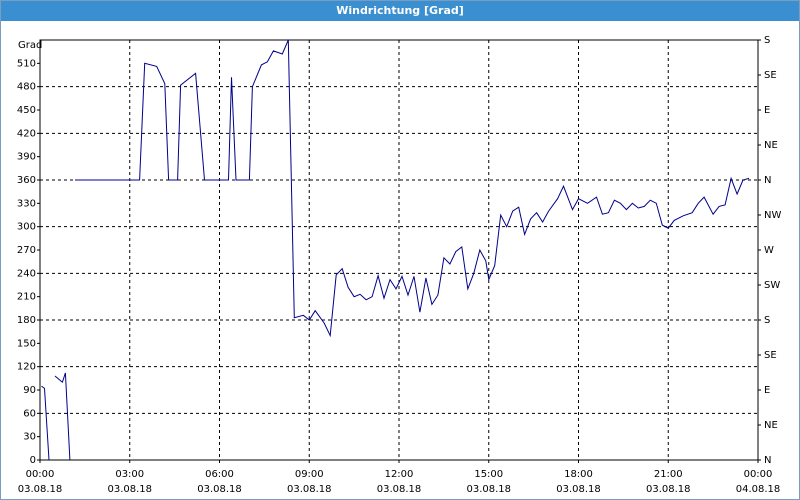 The width and height of the screenshot is (800, 500). What do you see at coordinates (668, 474) in the screenshot?
I see `x-tick-label: 21:00` at bounding box center [668, 474].